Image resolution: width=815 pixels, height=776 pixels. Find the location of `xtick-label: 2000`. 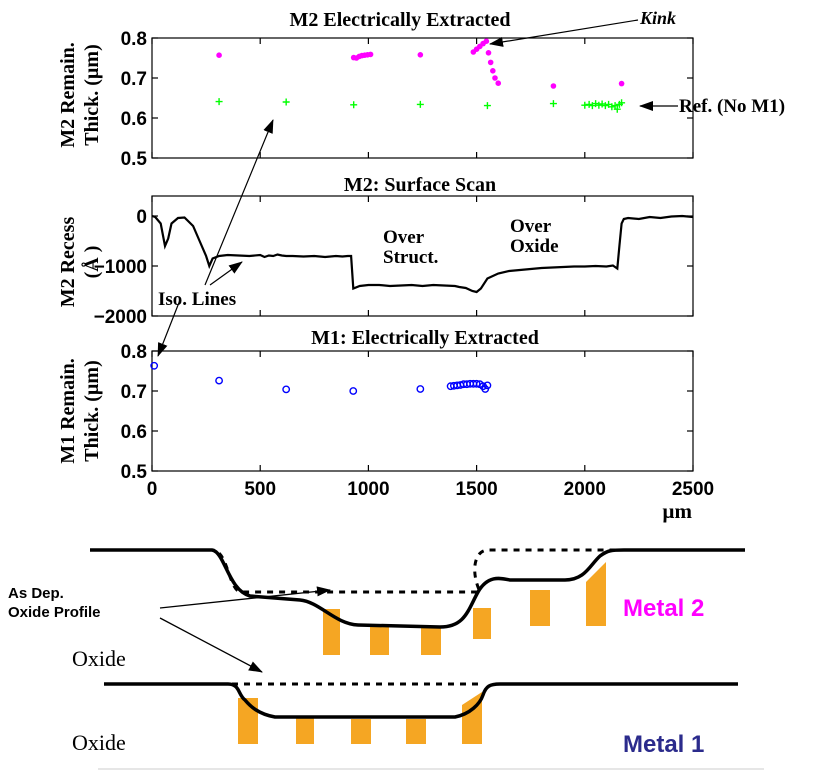

xtick-label: 2000 is located at coordinates (585, 489).